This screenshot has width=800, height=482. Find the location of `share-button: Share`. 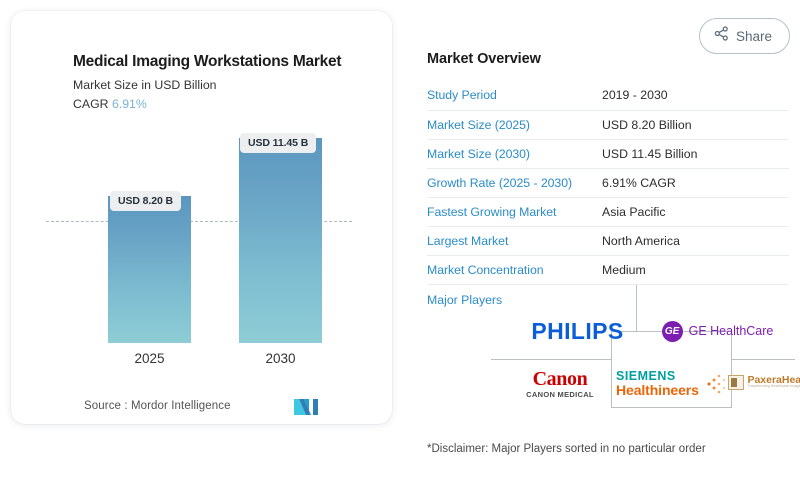

share-button: Share is located at coordinates (744, 36).